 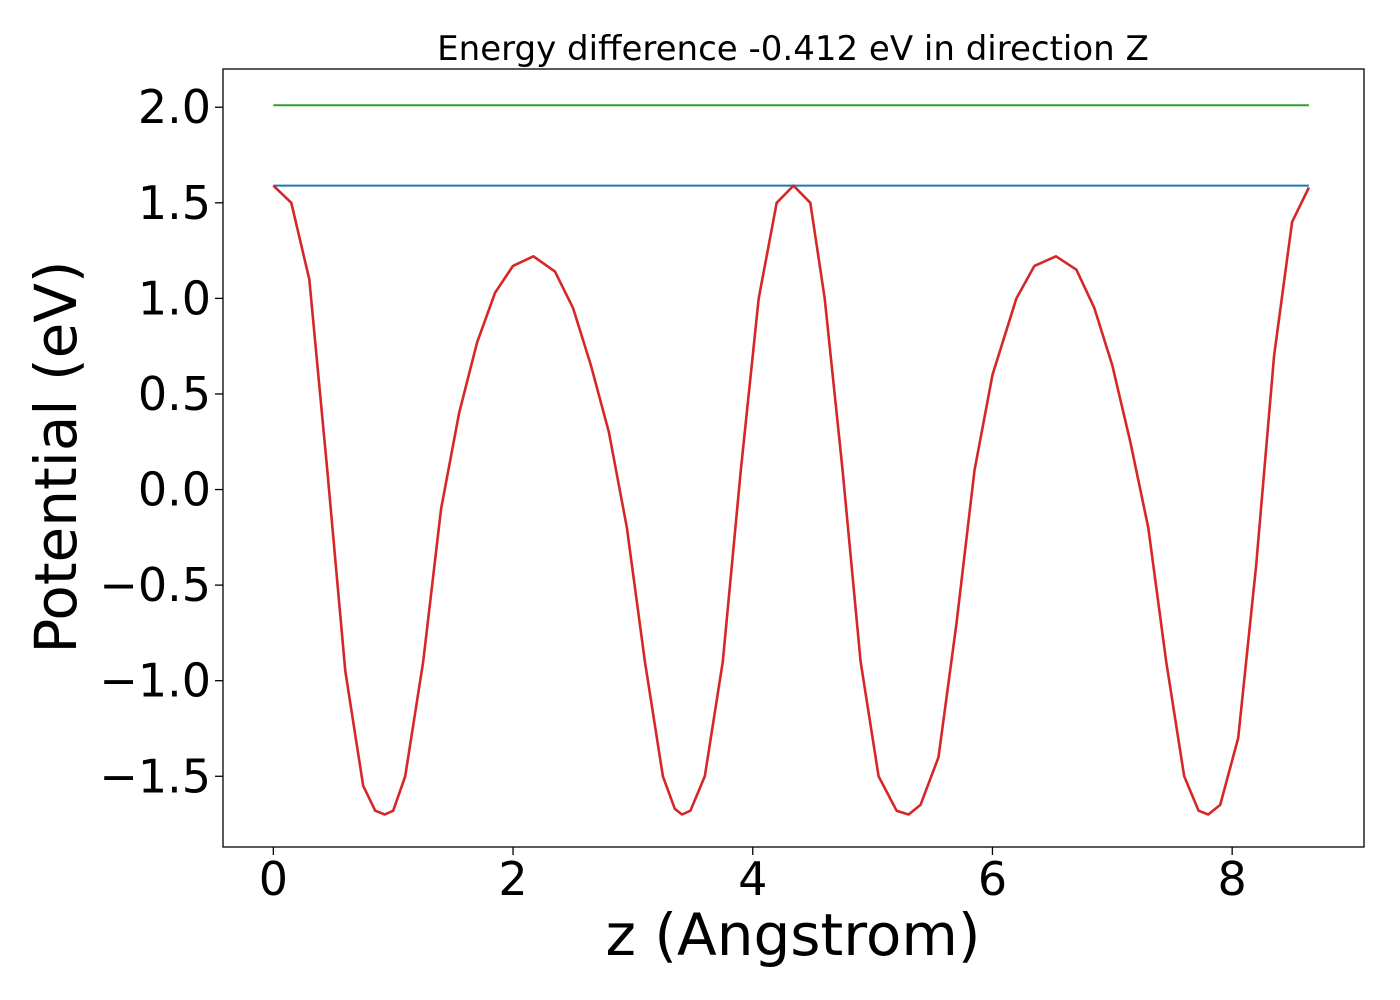 What do you see at coordinates (752, 879) in the screenshot?
I see `x-tick-label: 4` at bounding box center [752, 879].